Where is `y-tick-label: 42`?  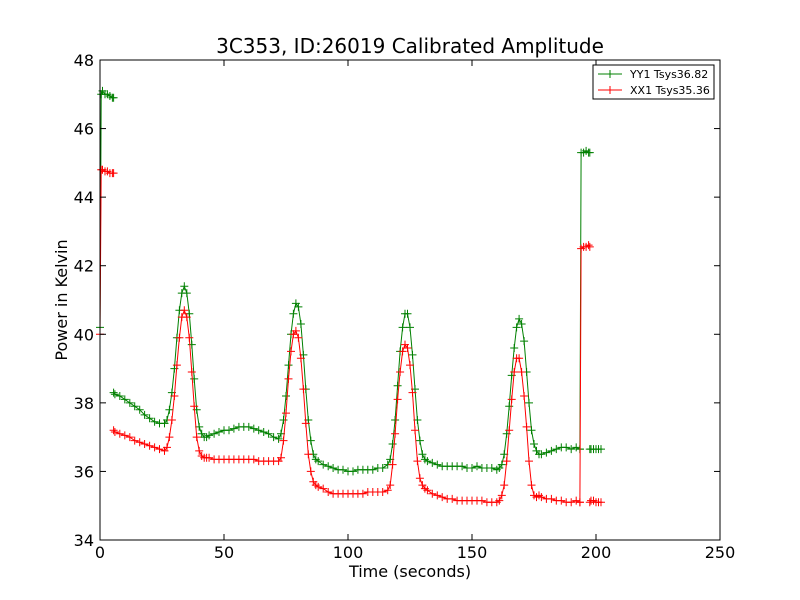 y-tick-label: 42 is located at coordinates (84, 266).